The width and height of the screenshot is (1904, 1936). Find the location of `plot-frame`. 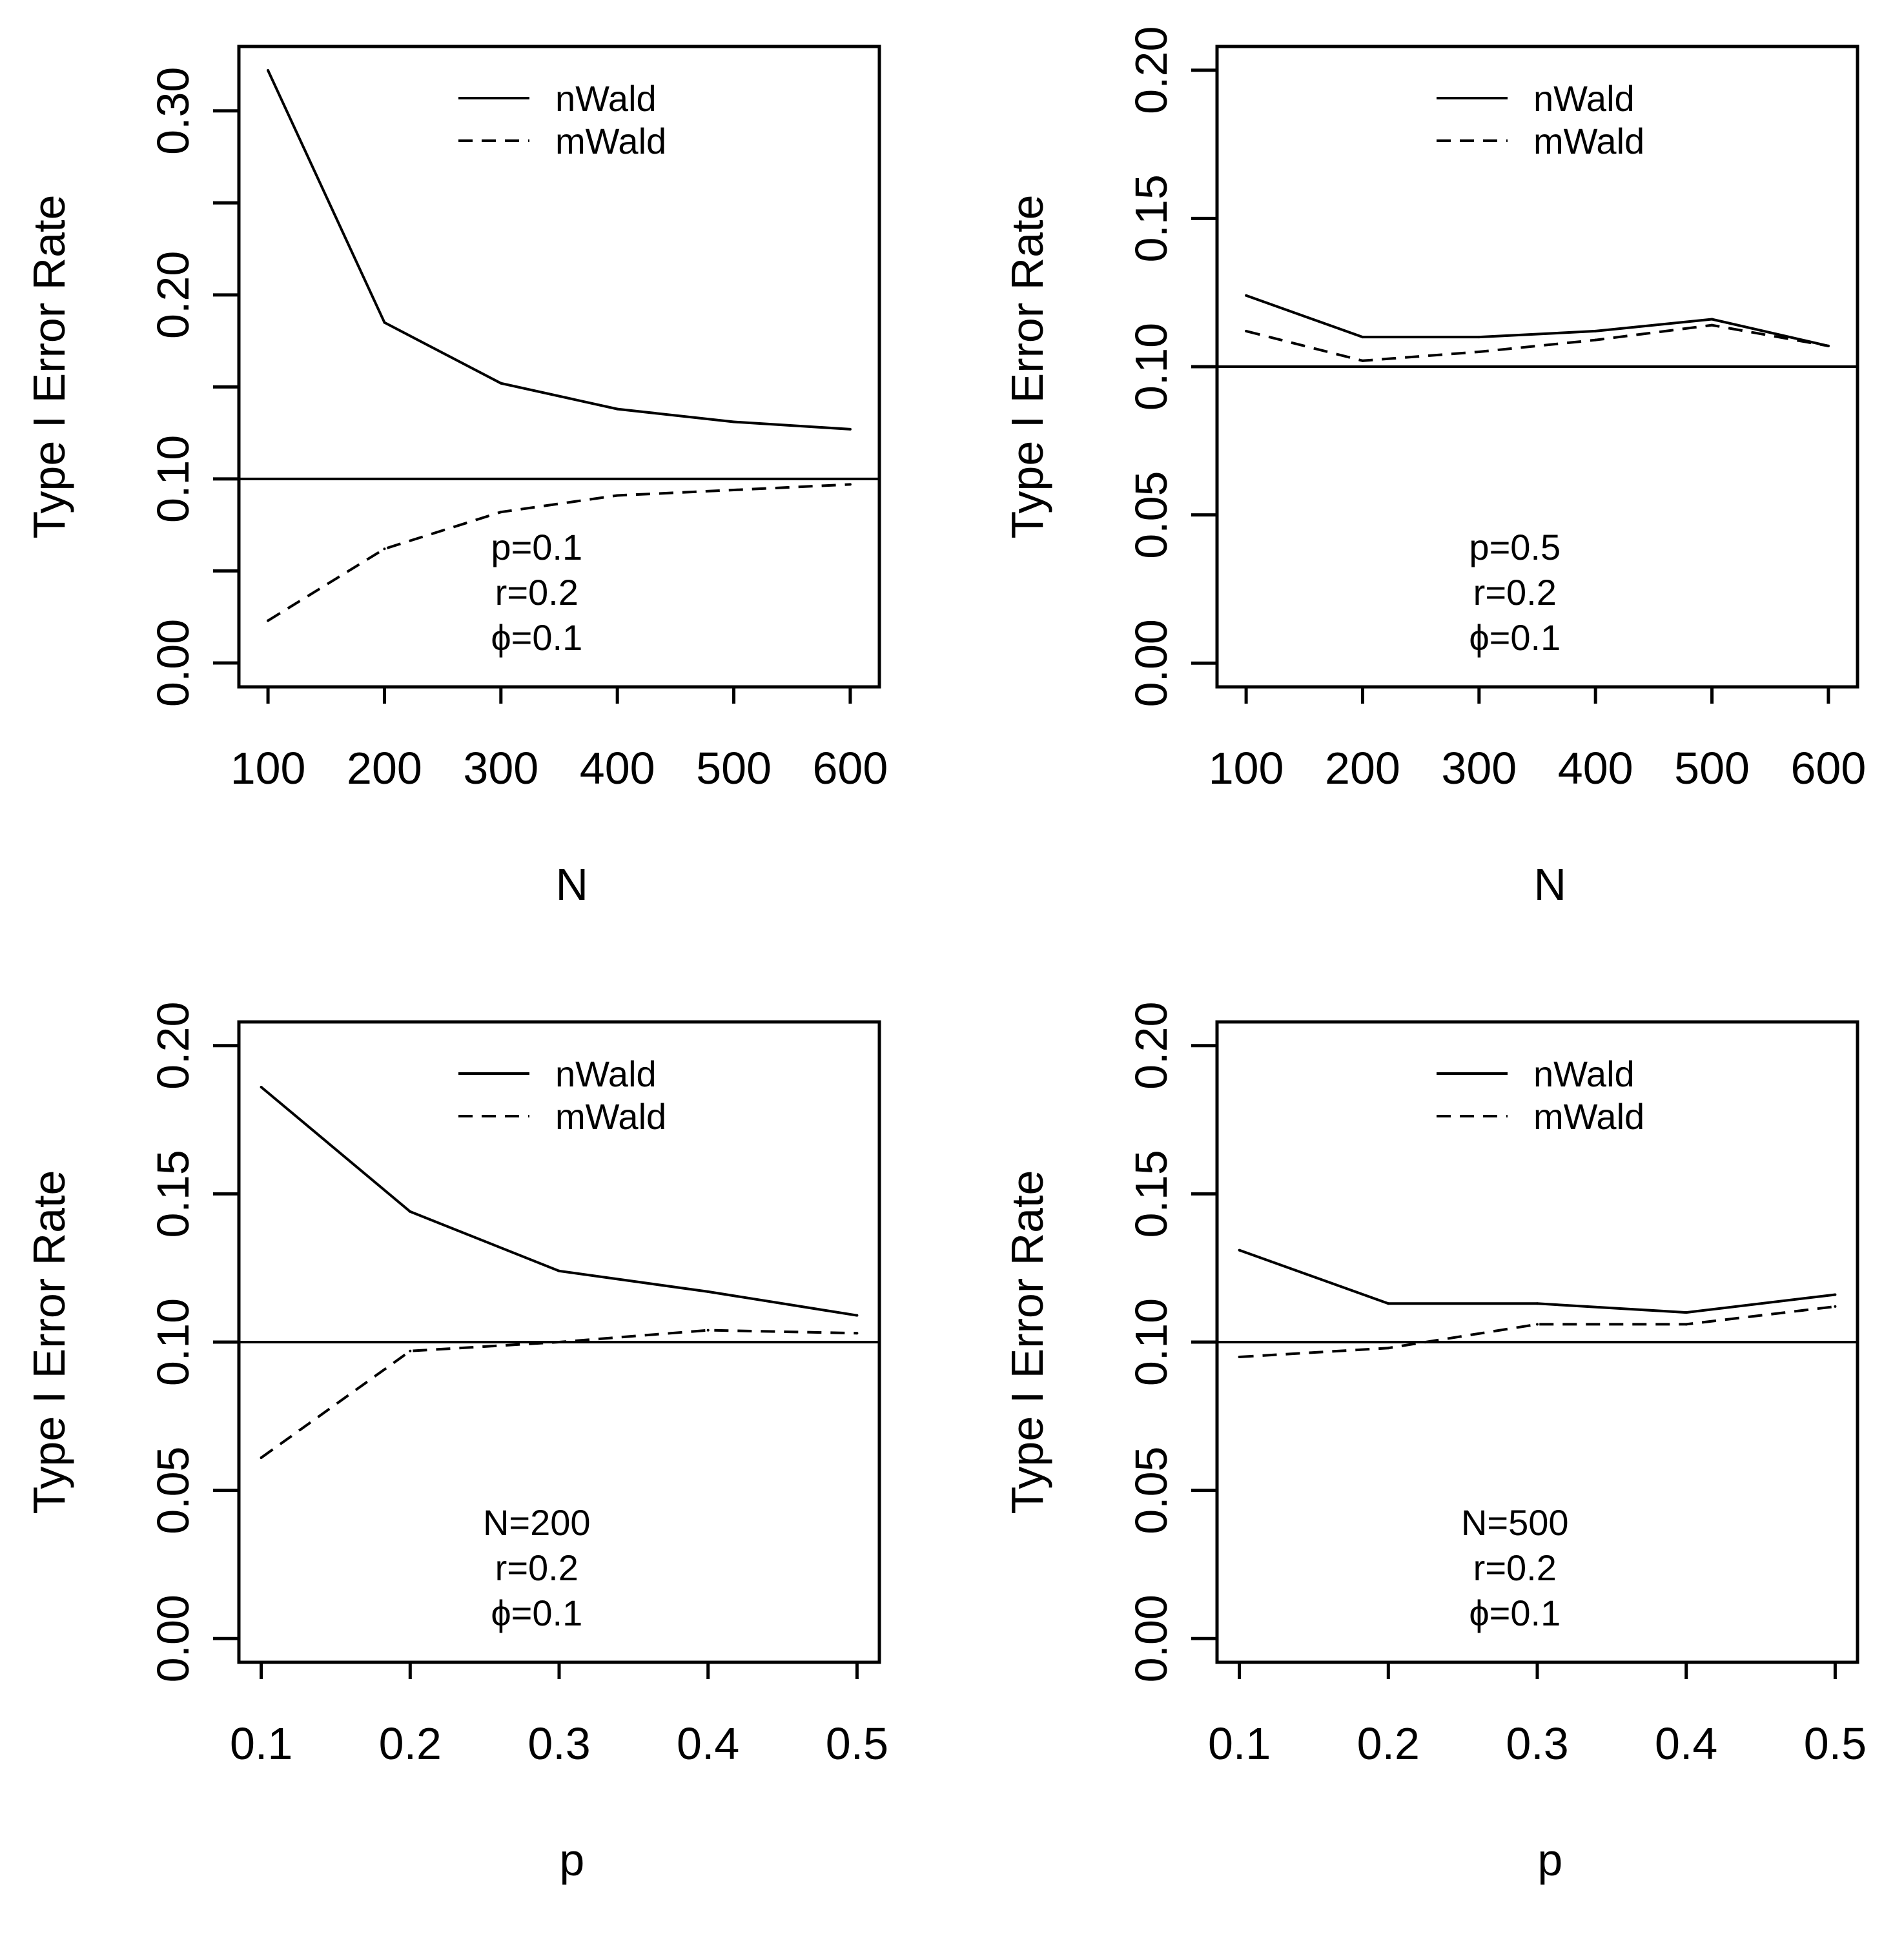

plot-frame is located at coordinates (559, 367).